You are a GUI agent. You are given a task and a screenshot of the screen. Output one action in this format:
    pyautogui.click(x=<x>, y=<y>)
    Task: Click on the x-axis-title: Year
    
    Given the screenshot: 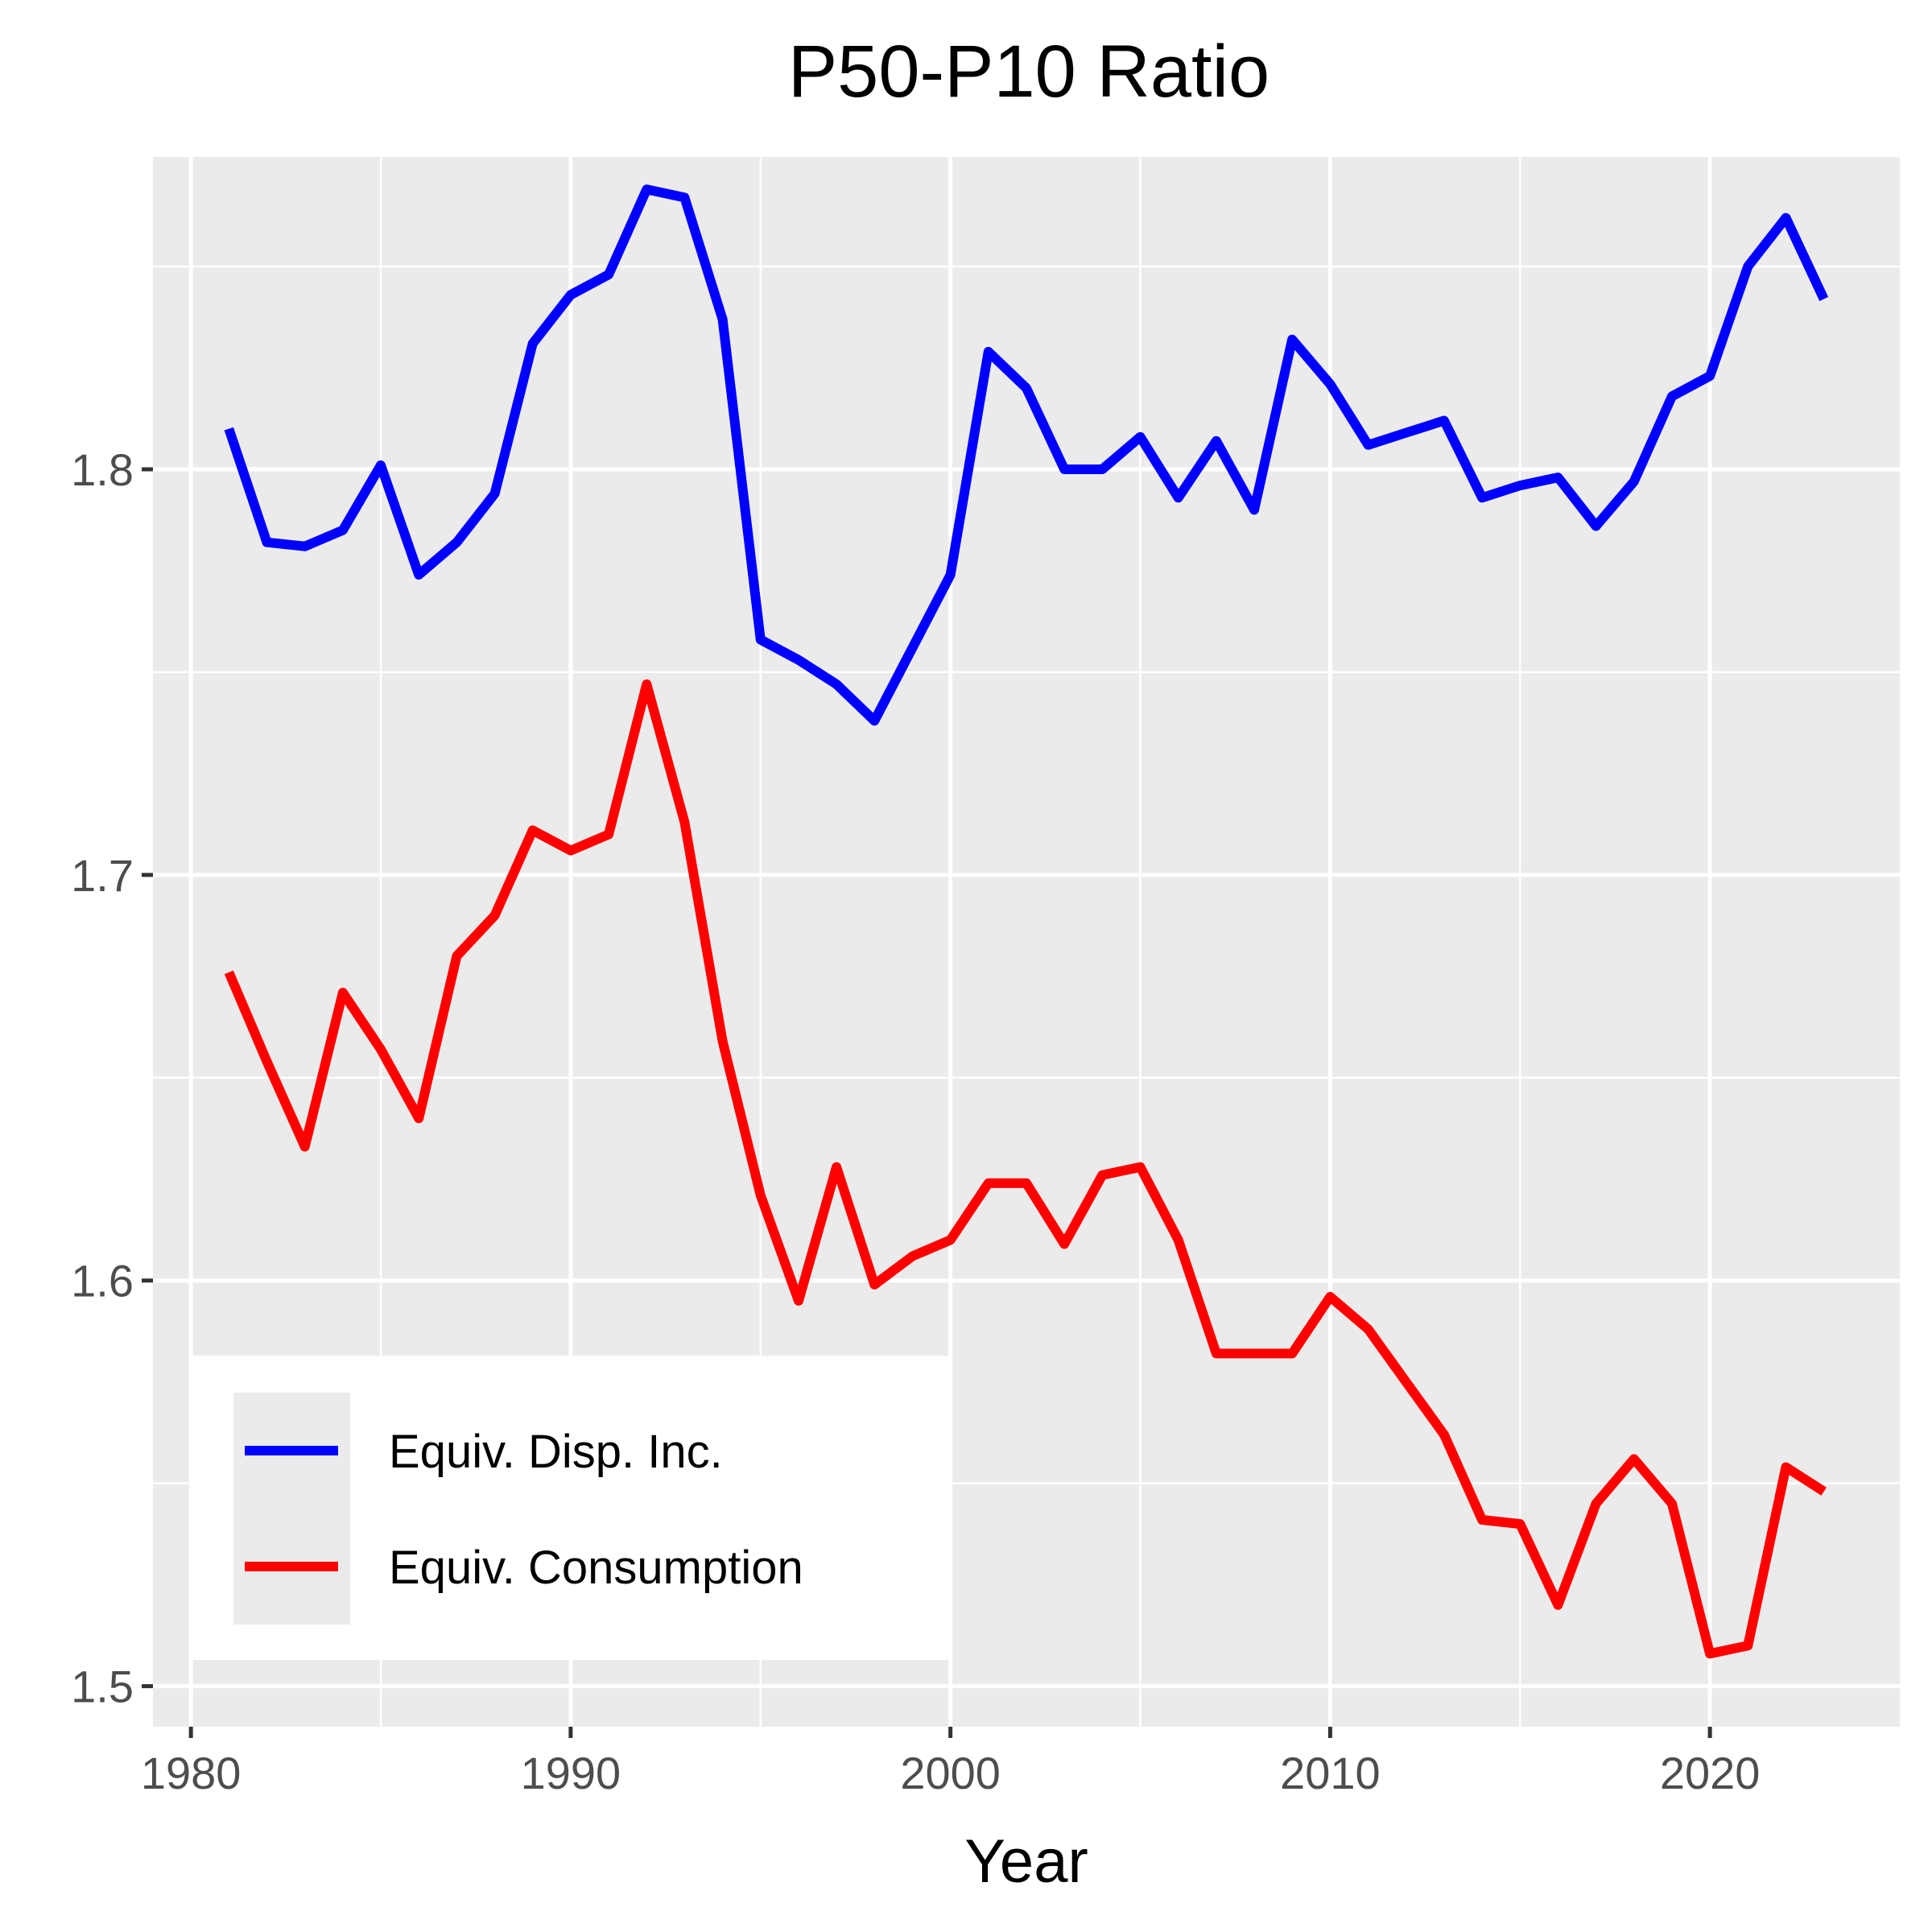 What is the action you would take?
    pyautogui.click(x=1026, y=1861)
    